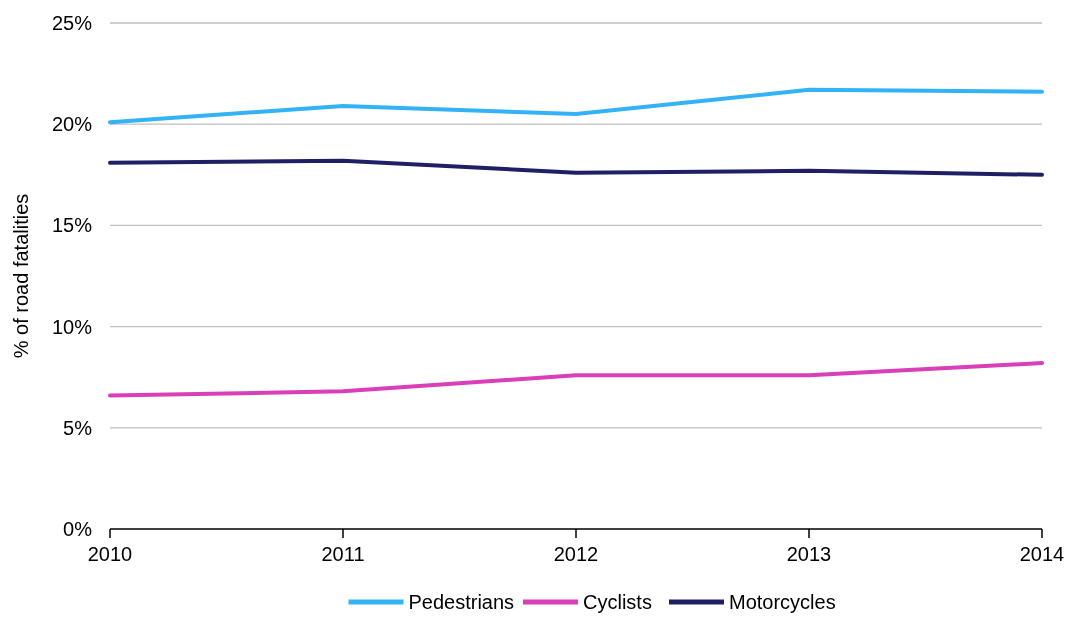 The width and height of the screenshot is (1072, 621). Describe the element at coordinates (21, 276) in the screenshot. I see `y-axis-title: % of road fatalities` at that location.